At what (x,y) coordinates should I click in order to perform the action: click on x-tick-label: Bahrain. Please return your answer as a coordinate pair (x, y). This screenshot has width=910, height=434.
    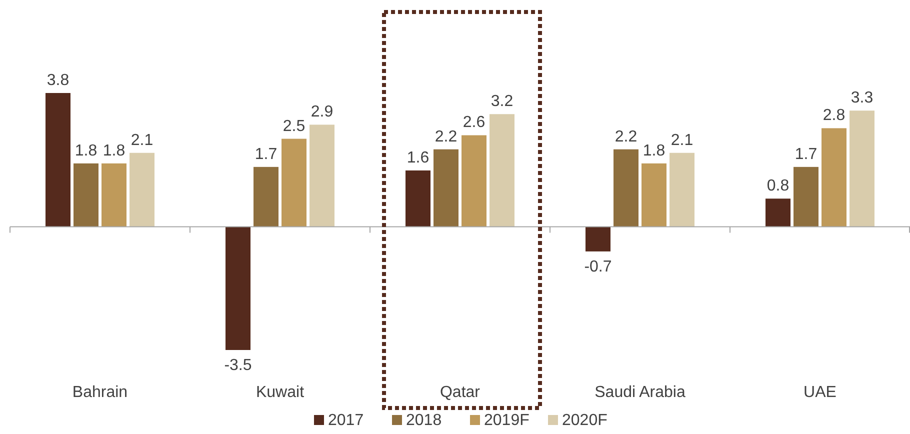
    Looking at the image, I should click on (100, 392).